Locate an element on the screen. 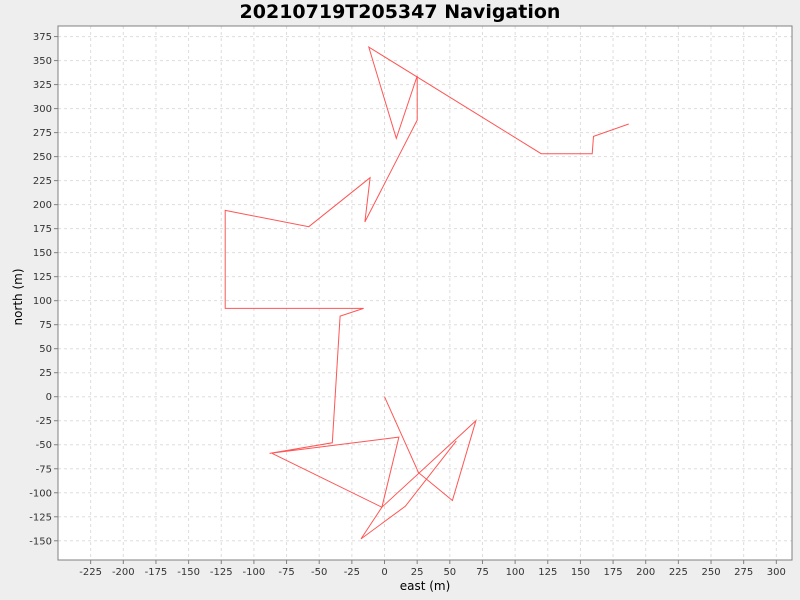 The height and width of the screenshot is (600, 800). x-tick-label: 50 is located at coordinates (449, 572).